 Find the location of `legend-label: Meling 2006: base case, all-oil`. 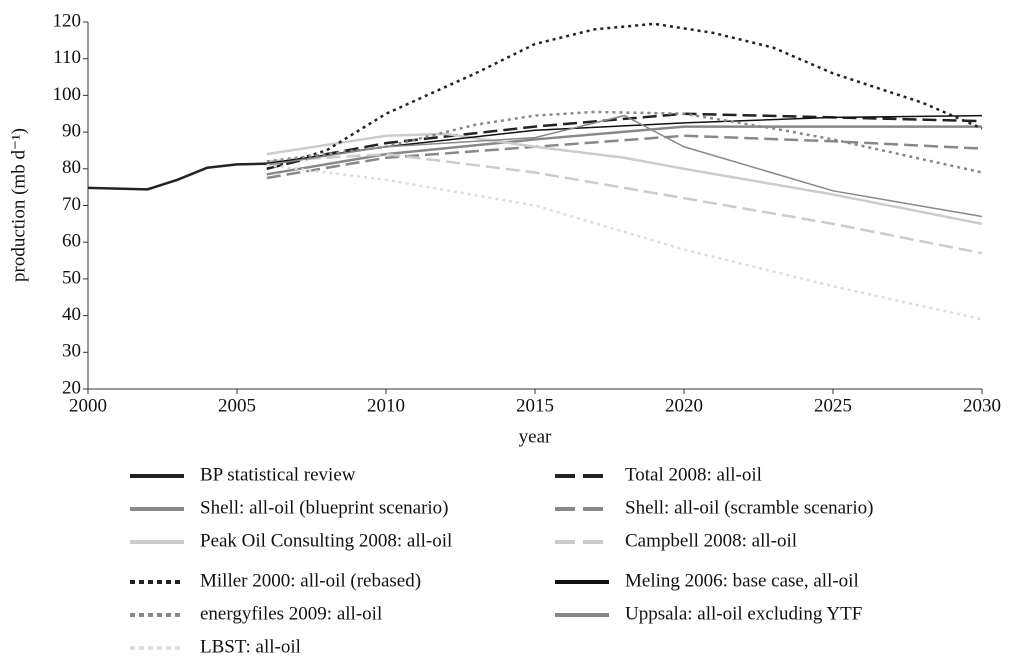

legend-label: Meling 2006: base case, all-oil is located at coordinates (742, 580).